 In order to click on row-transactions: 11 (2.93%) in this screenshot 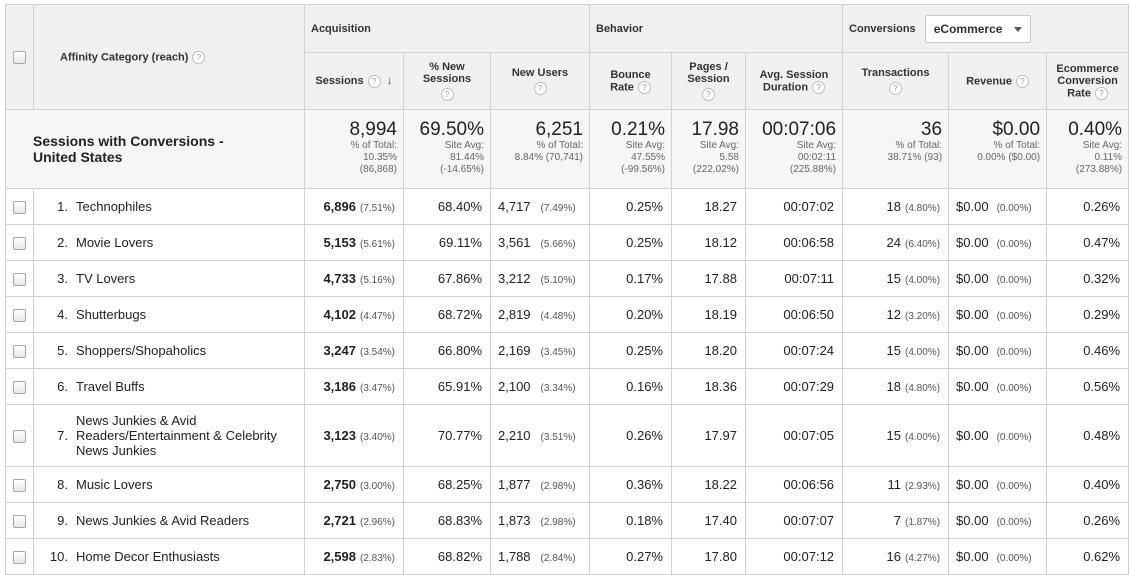, I will do `click(896, 484)`.